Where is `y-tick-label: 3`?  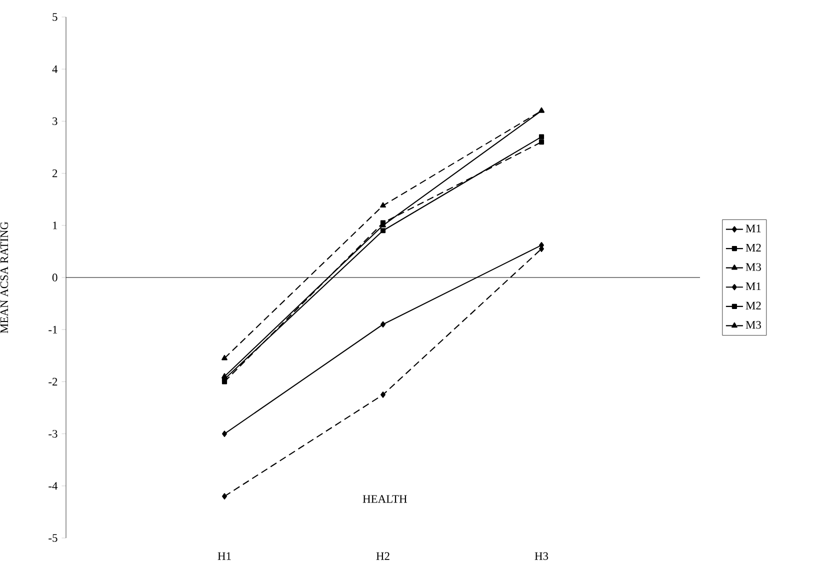 y-tick-label: 3 is located at coordinates (55, 121).